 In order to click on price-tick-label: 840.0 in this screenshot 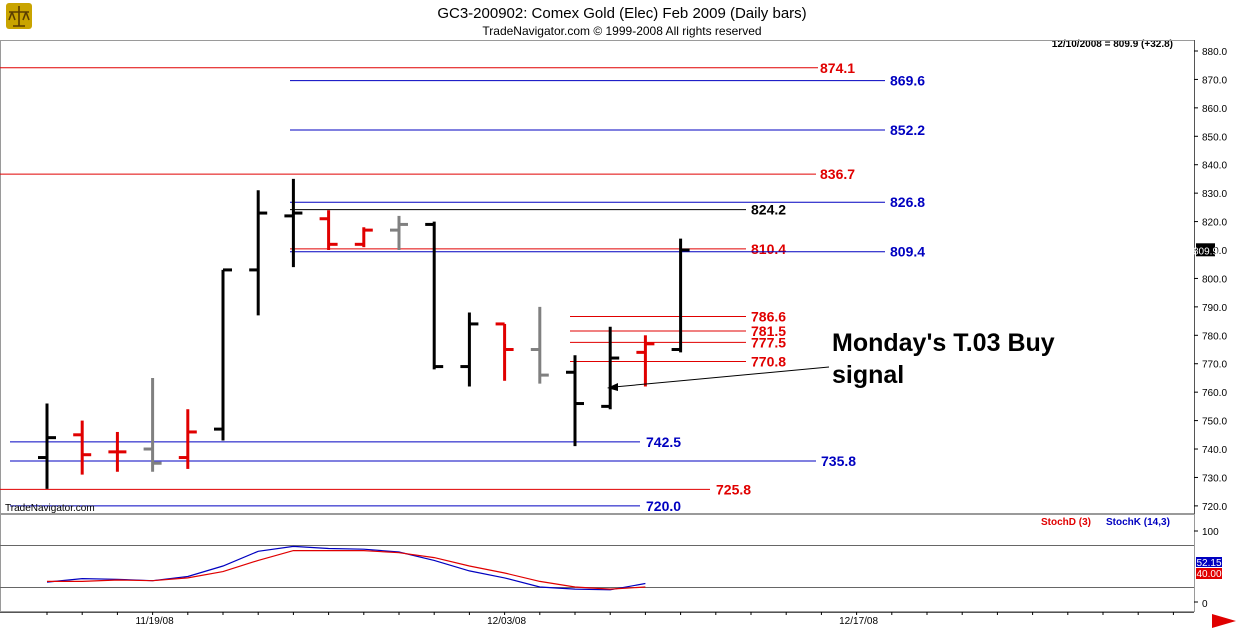, I will do `click(1214, 166)`.